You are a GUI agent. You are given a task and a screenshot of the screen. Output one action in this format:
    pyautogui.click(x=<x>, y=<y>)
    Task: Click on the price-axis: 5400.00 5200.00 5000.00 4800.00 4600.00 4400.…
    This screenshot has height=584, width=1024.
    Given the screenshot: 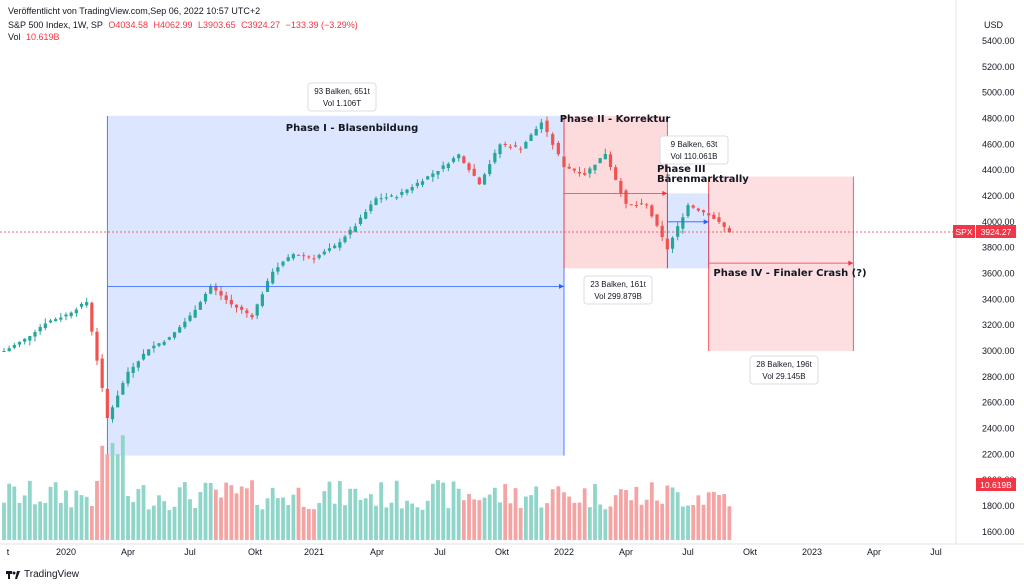 What is the action you would take?
    pyautogui.click(x=998, y=286)
    